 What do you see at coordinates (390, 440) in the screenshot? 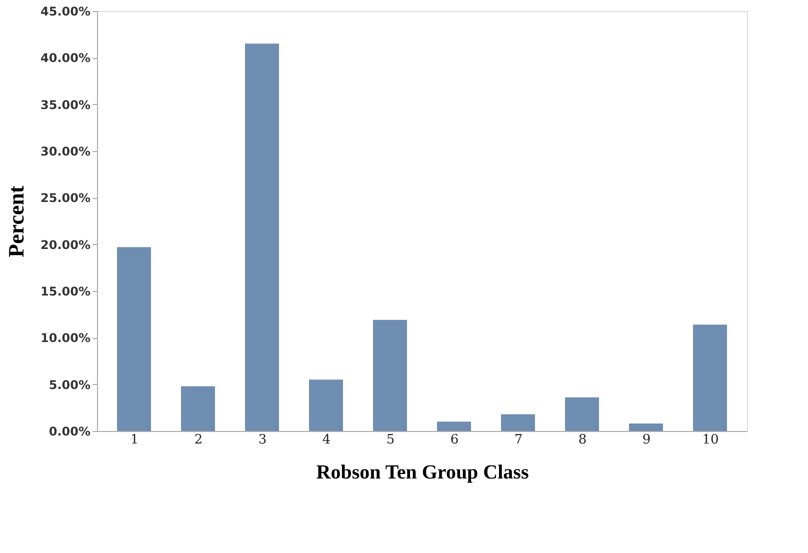
I see `x-tick-label: 5` at bounding box center [390, 440].